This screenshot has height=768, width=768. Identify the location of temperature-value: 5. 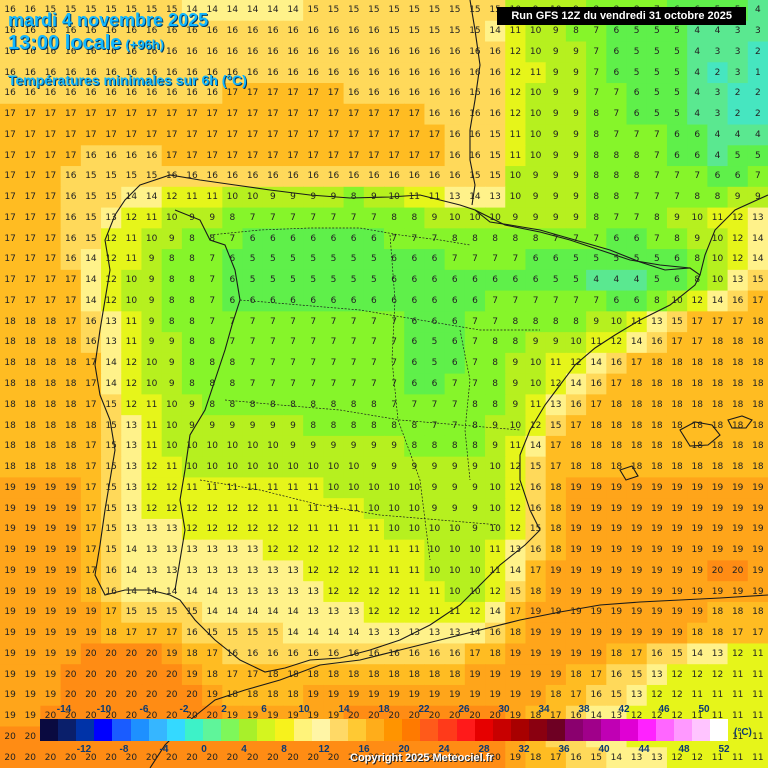
(636, 51).